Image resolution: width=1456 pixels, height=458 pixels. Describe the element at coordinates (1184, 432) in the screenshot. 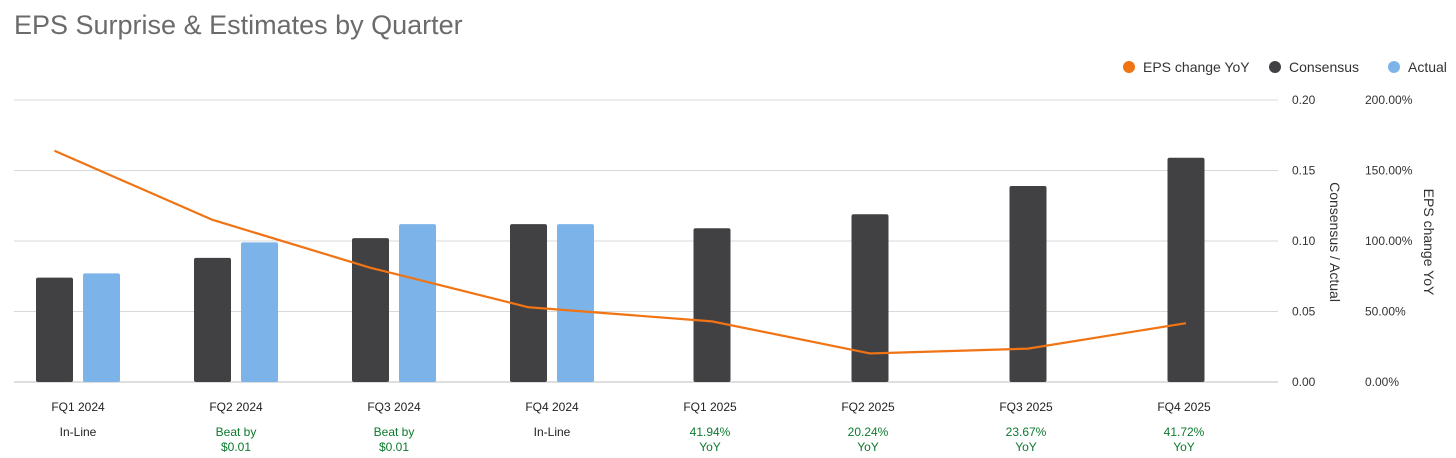

I see `surprise-note: 41.72%` at that location.